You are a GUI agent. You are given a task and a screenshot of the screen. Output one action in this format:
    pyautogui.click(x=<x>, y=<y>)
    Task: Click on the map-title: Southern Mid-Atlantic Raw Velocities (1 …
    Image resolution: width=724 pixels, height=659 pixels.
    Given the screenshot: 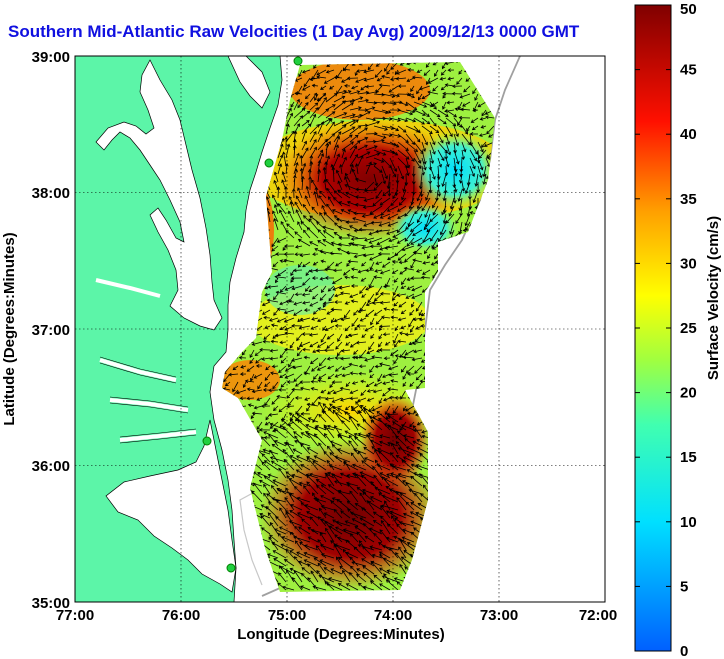 What is the action you would take?
    pyautogui.click(x=294, y=31)
    